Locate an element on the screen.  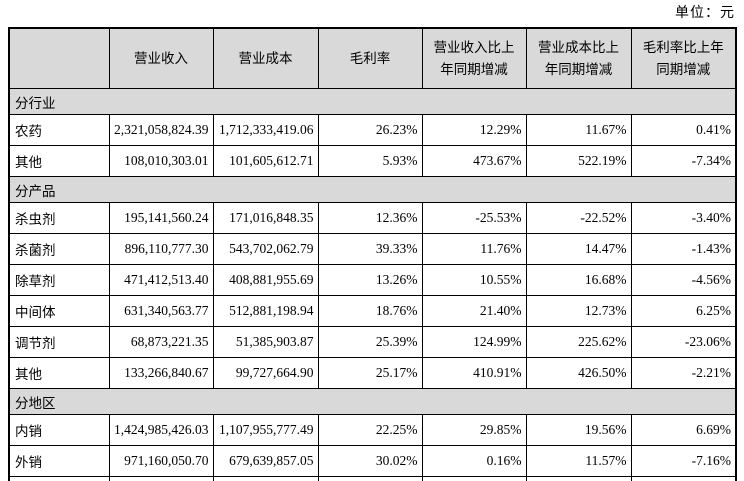
section-row: 分地区 is located at coordinates (372, 401).